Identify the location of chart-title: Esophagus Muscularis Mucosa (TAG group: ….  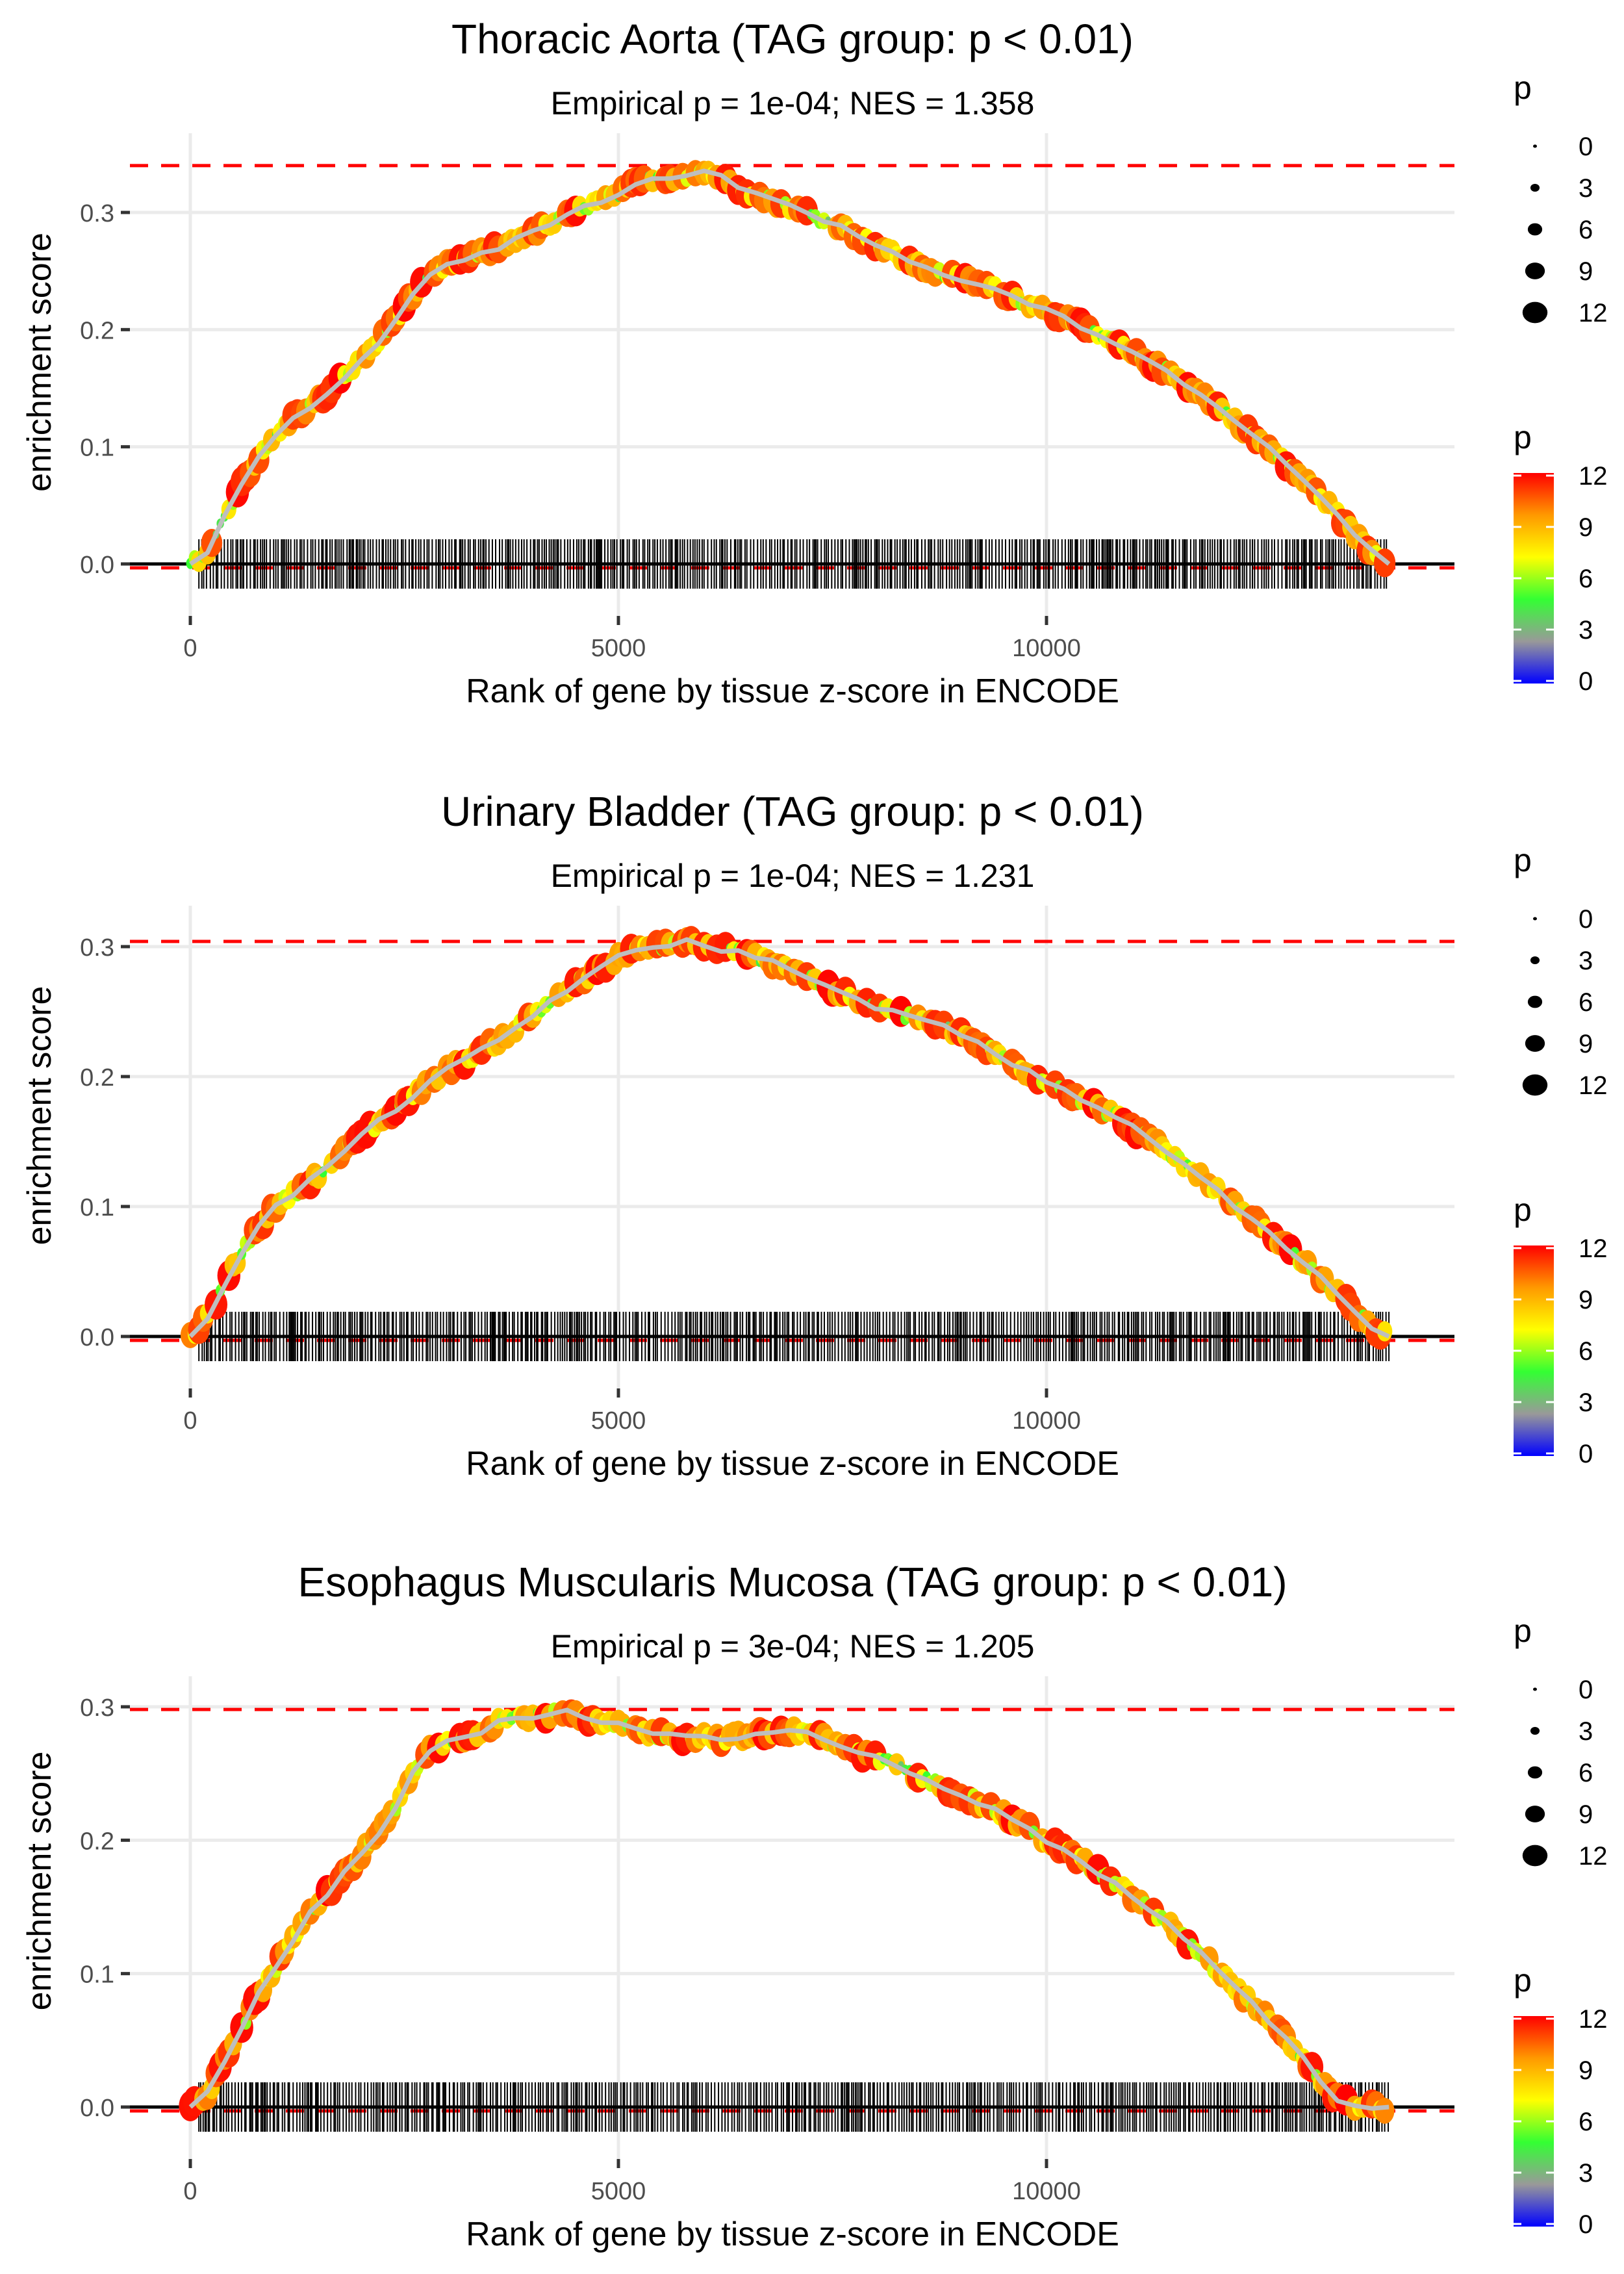
(792, 1582).